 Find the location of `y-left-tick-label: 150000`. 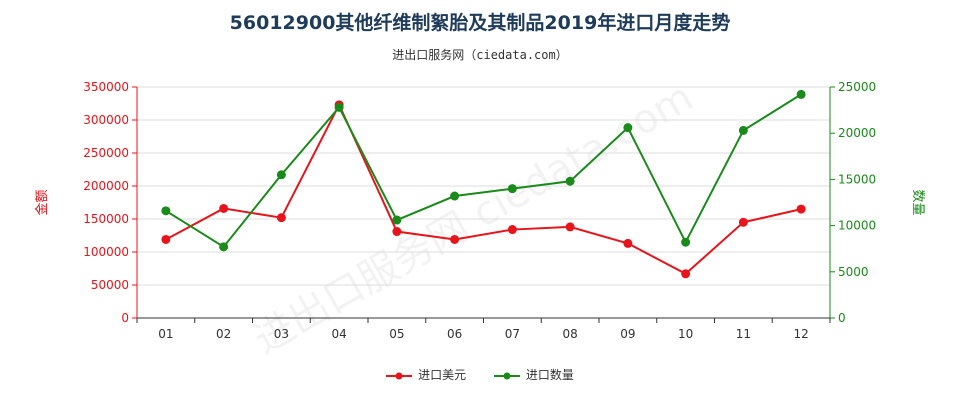

y-left-tick-label: 150000 is located at coordinates (106, 219).